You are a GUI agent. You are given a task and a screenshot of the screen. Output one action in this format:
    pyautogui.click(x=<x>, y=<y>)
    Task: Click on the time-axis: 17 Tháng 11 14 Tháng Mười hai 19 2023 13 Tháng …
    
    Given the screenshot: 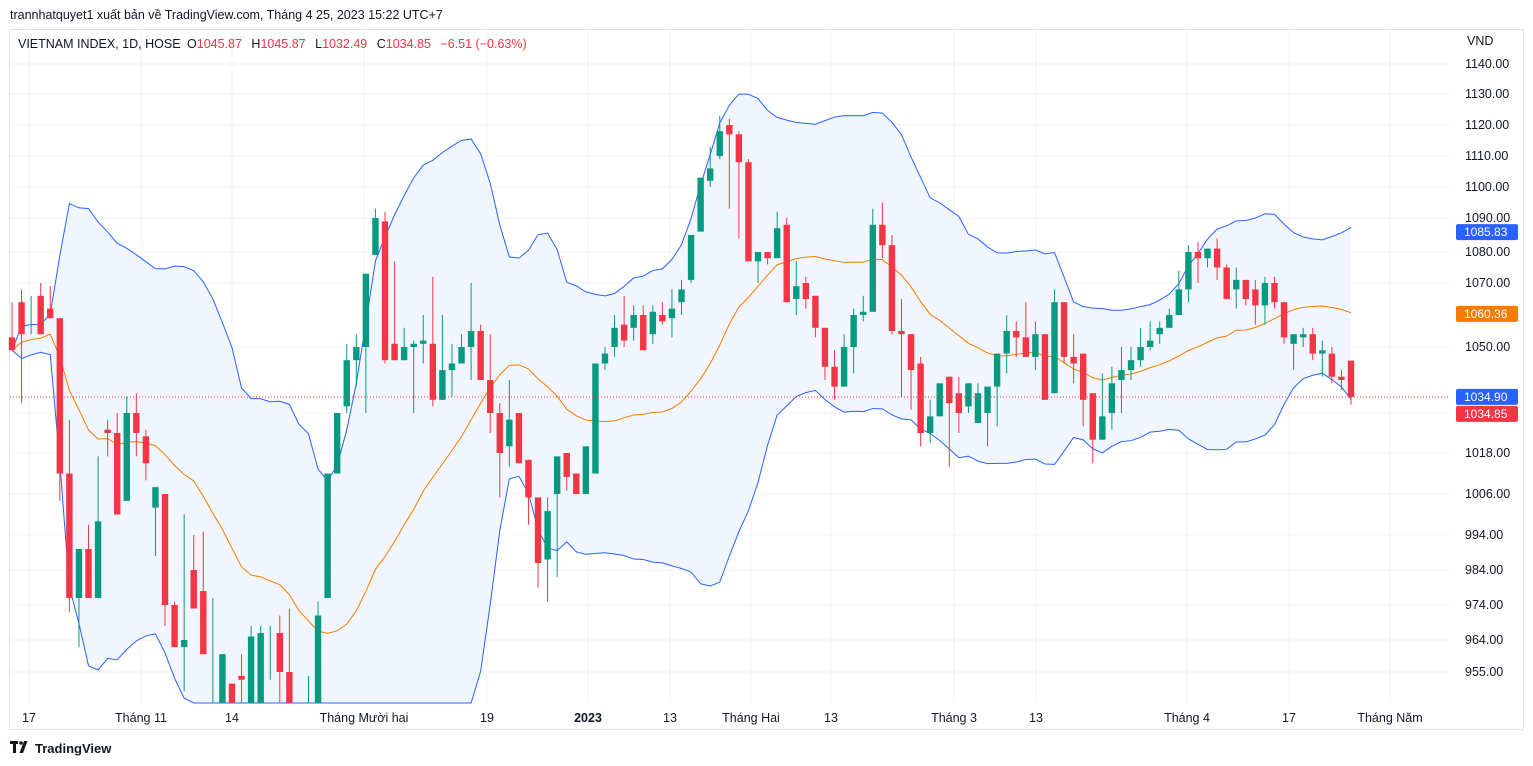 What is the action you would take?
    pyautogui.click(x=722, y=718)
    